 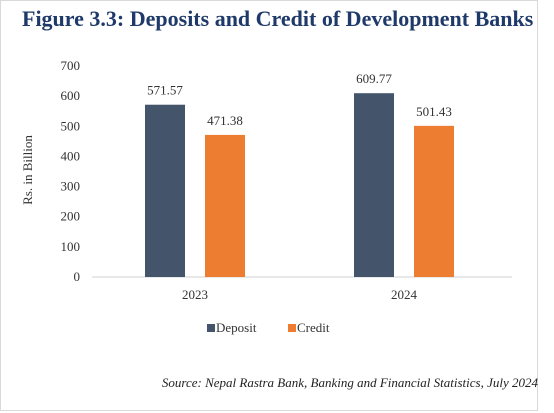 I want to click on y-tick-label: 400, so click(x=71, y=155).